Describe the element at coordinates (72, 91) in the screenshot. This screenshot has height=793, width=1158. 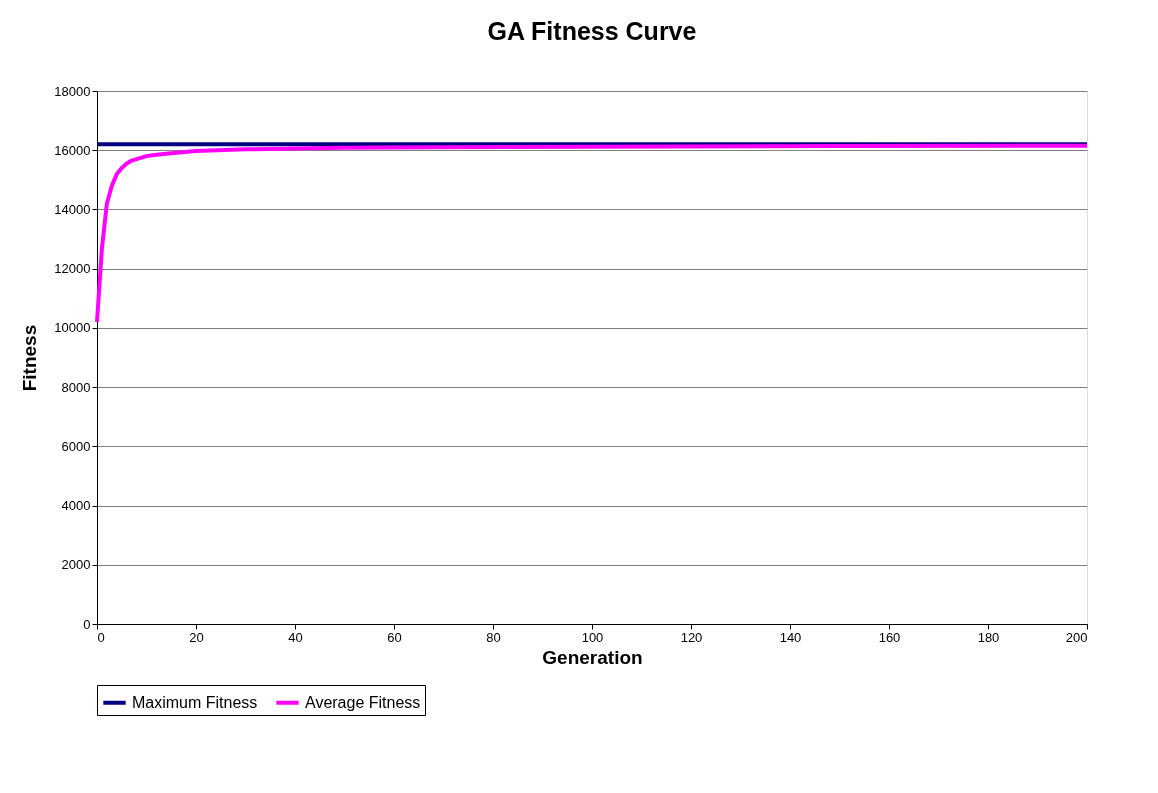
I see `y-tick-label: 18000` at that location.